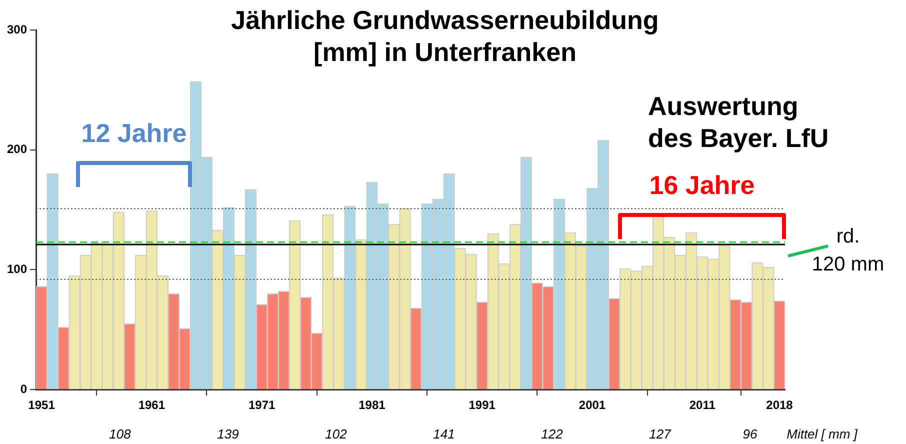 This screenshot has height=444, width=906. I want to click on x-tick-label: 1961, so click(152, 405).